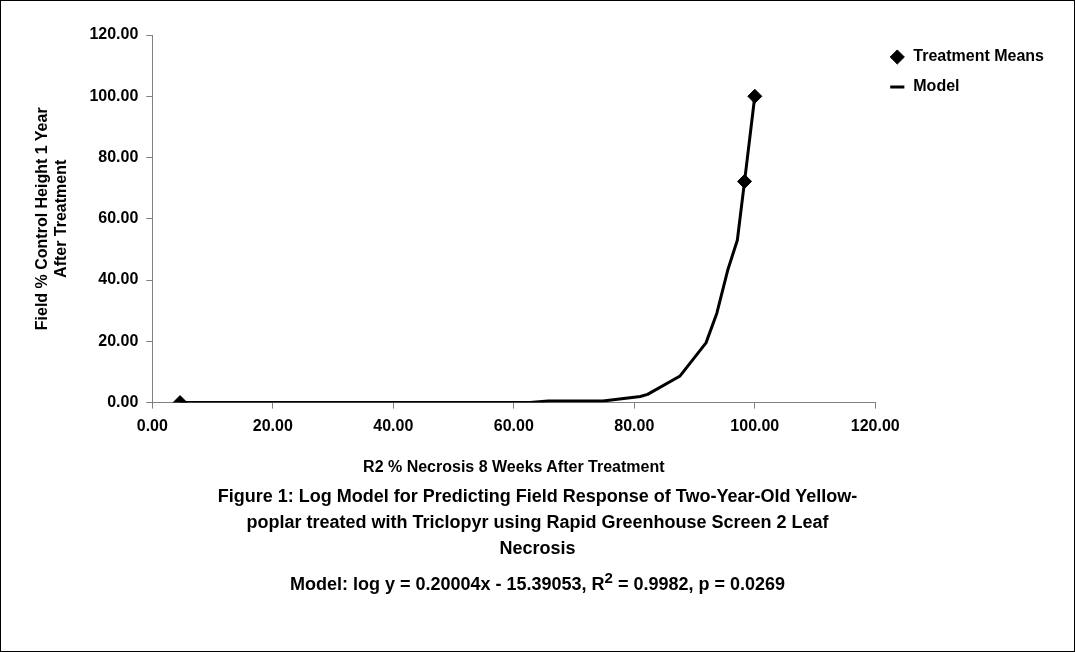 This screenshot has height=652, width=1075. I want to click on y-tick-label: 40.00, so click(118, 279).